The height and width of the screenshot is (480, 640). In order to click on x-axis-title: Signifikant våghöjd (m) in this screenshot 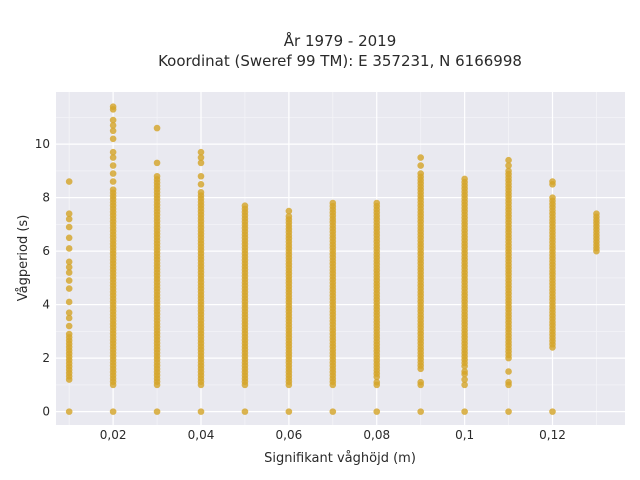, I will do `click(340, 458)`.